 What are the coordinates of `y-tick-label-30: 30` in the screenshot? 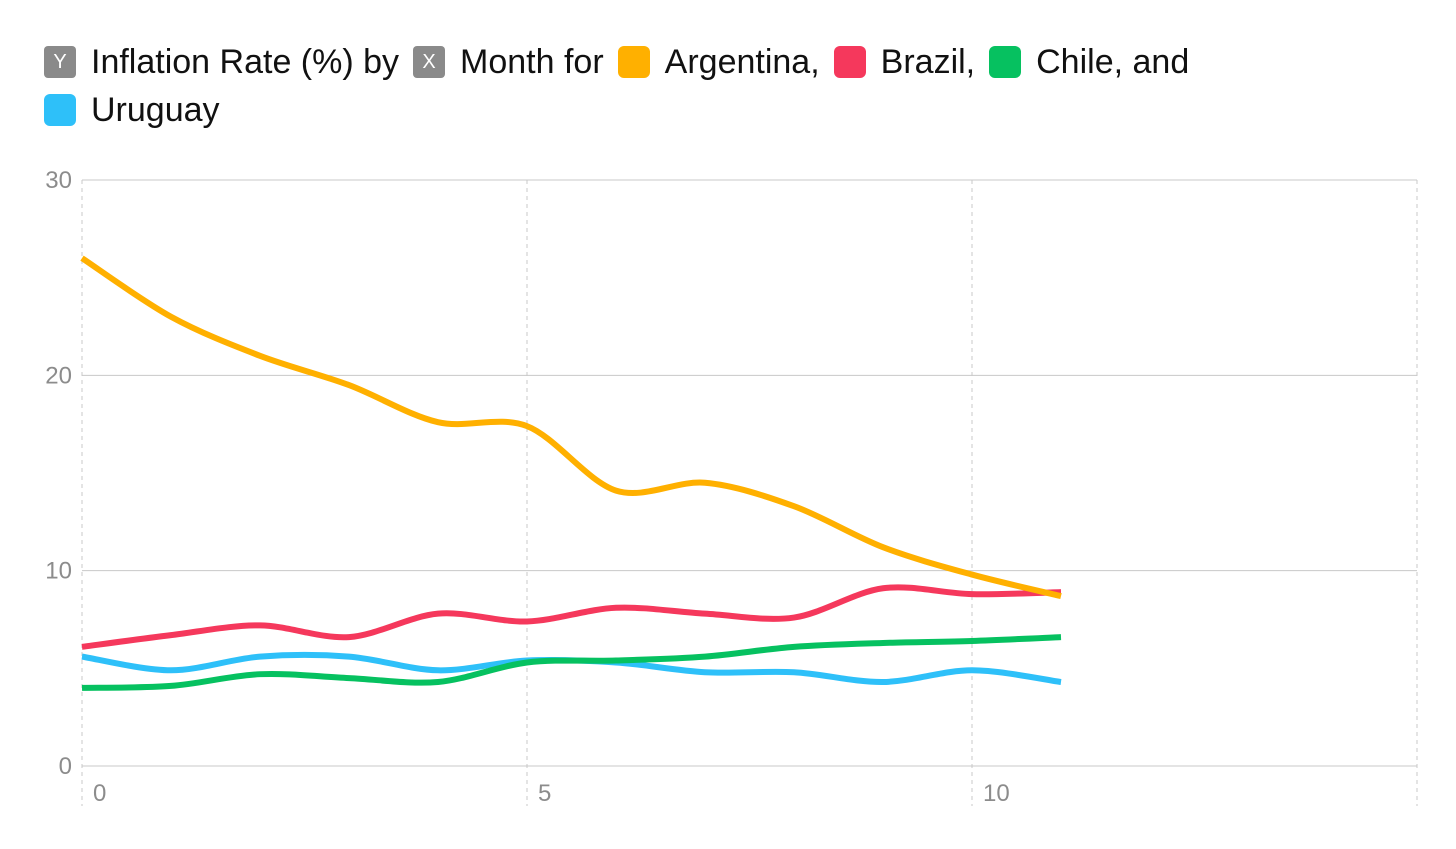 It's located at (58, 180).